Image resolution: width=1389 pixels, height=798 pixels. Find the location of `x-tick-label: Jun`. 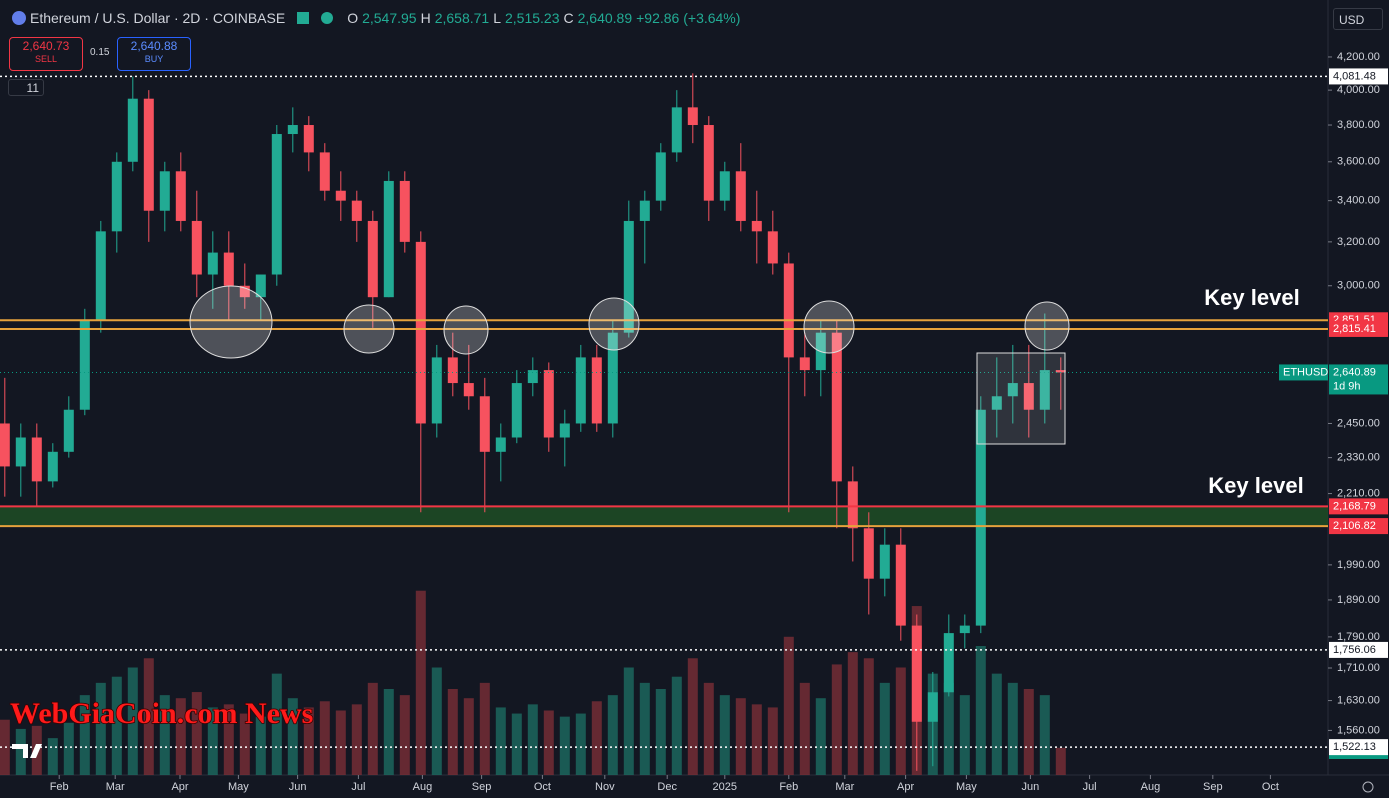

x-tick-label: Jun is located at coordinates (1031, 787).